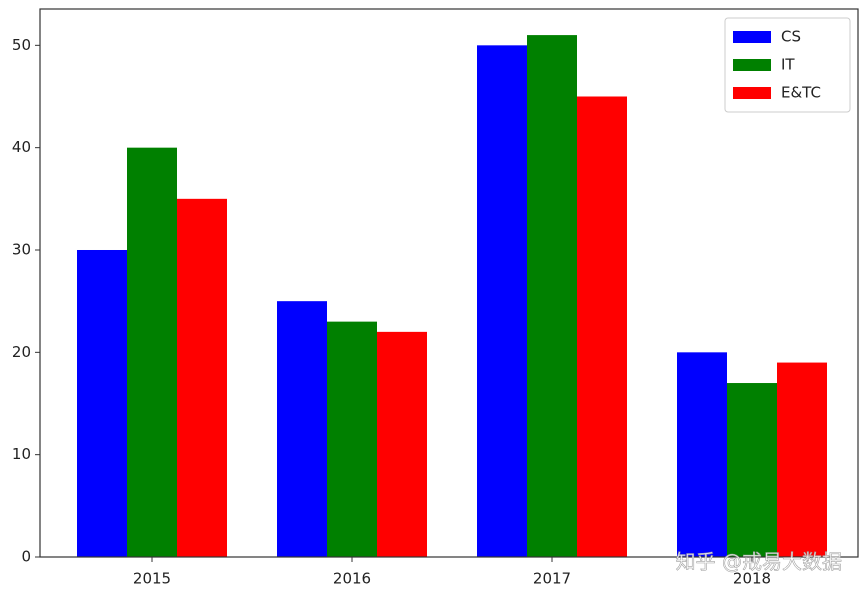  I want to click on y-tick-label: 30, so click(21, 249).